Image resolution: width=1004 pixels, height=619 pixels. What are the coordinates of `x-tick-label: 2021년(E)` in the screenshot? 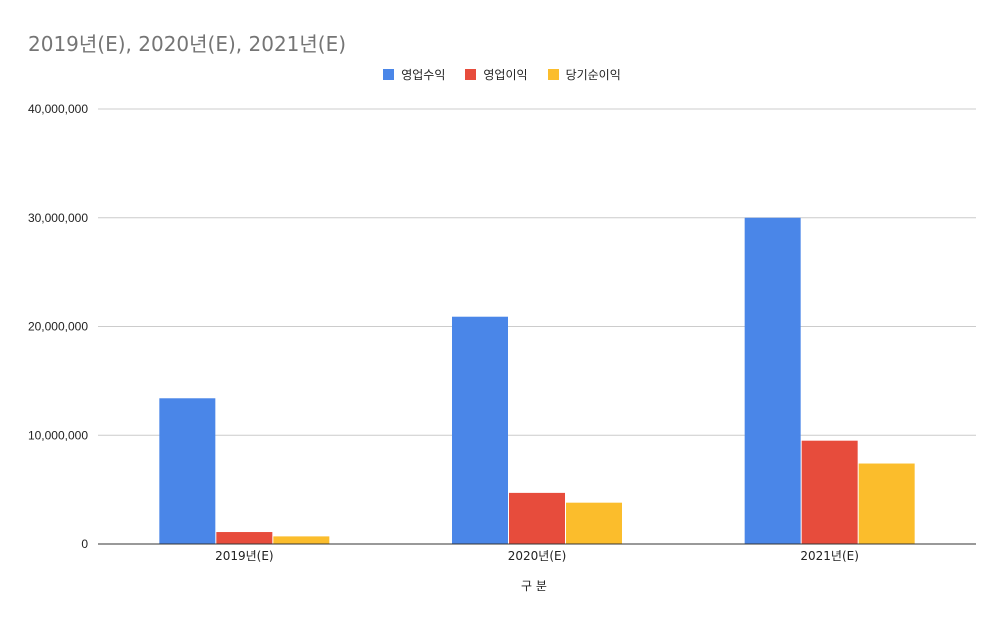 It's located at (829, 556).